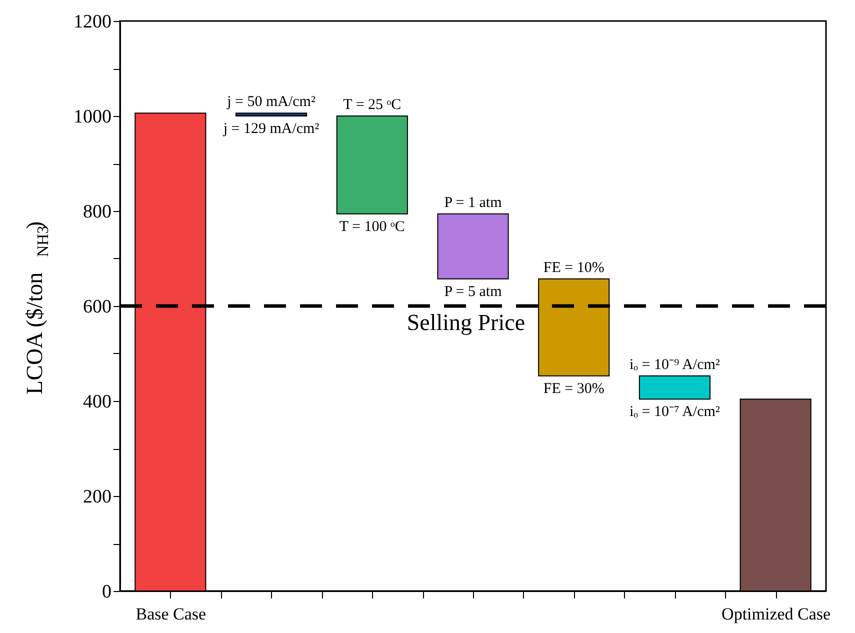 This screenshot has height=633, width=855. Describe the element at coordinates (93, 22) in the screenshot. I see `y-tick-label: 1200` at that location.